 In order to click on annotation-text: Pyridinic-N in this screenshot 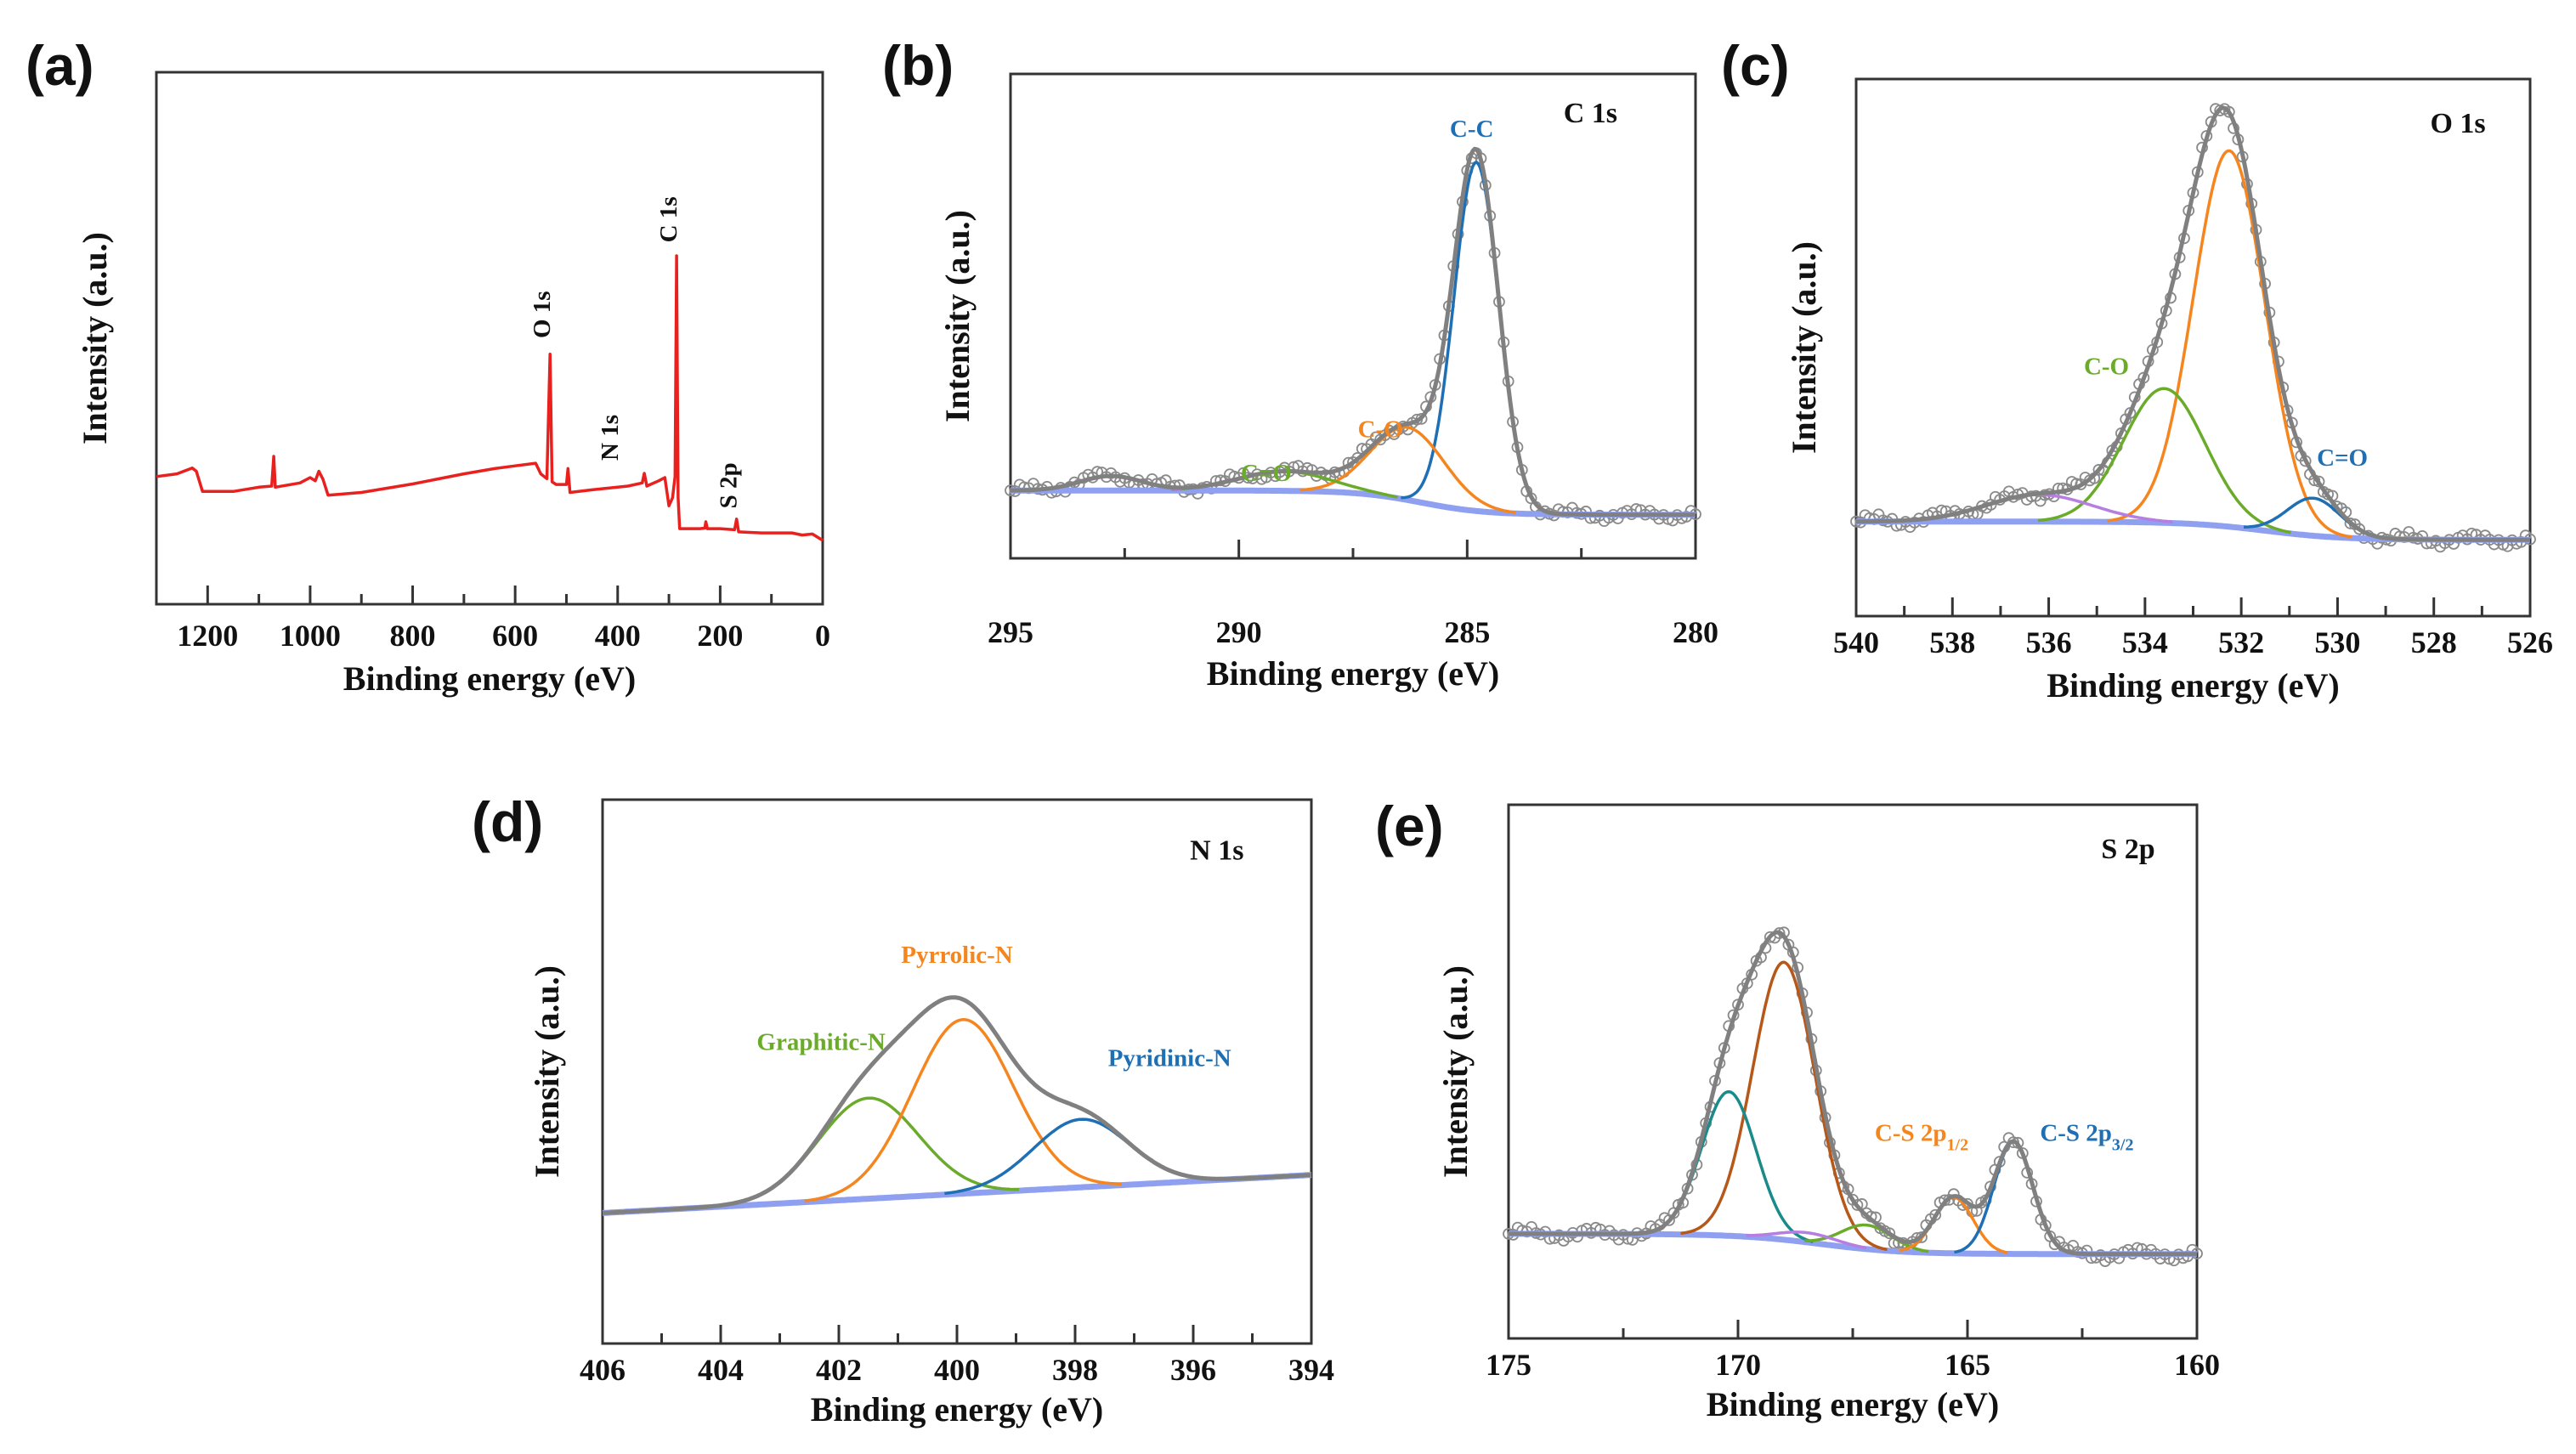, I will do `click(1169, 1058)`.